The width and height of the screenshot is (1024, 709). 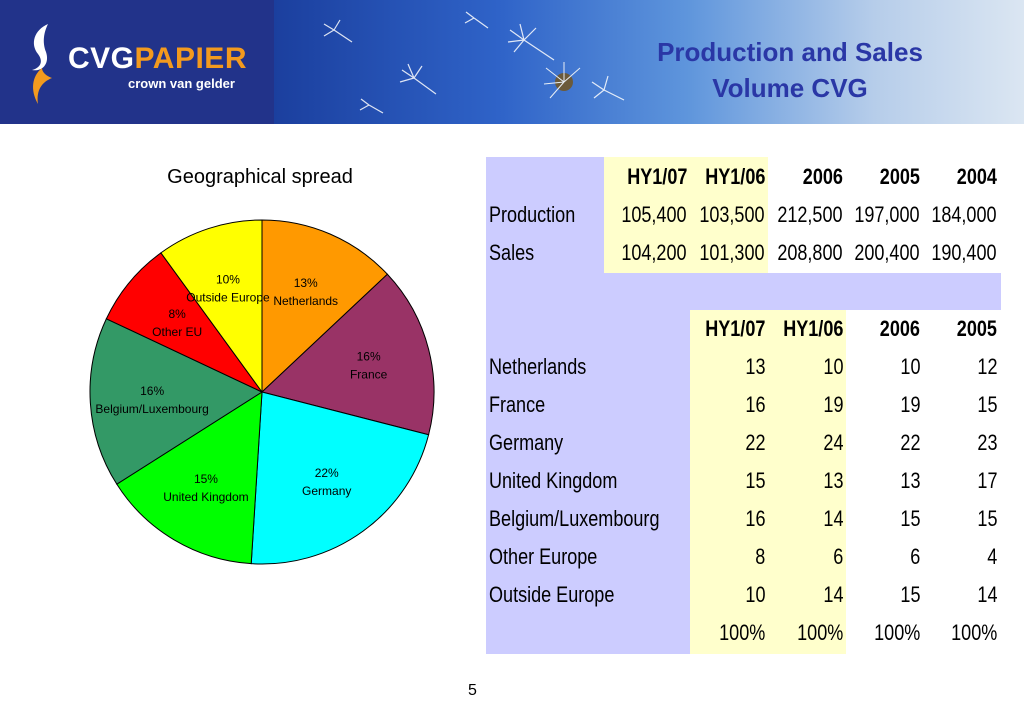 I want to click on row-label: Belgium/Luxembourg, so click(x=574, y=518).